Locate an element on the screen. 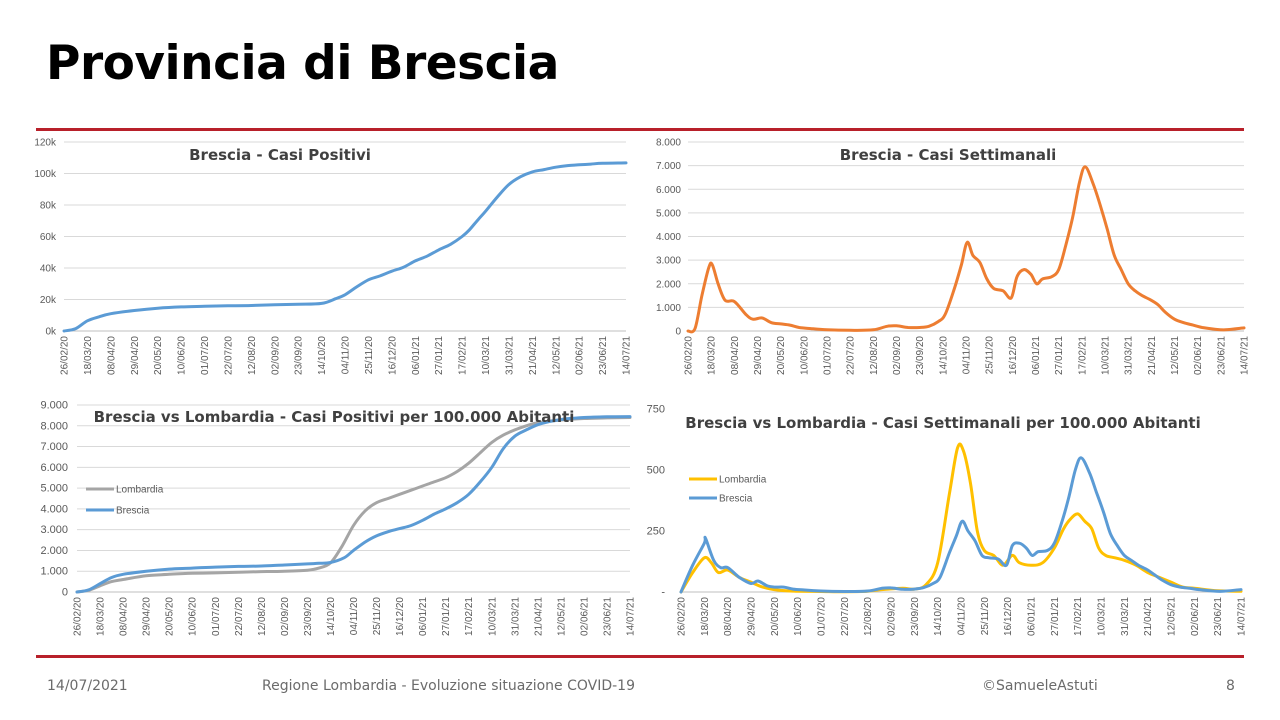 Image resolution: width=1280 pixels, height=720 pixels. page-title: Provincia di Brescia is located at coordinates (302, 63).